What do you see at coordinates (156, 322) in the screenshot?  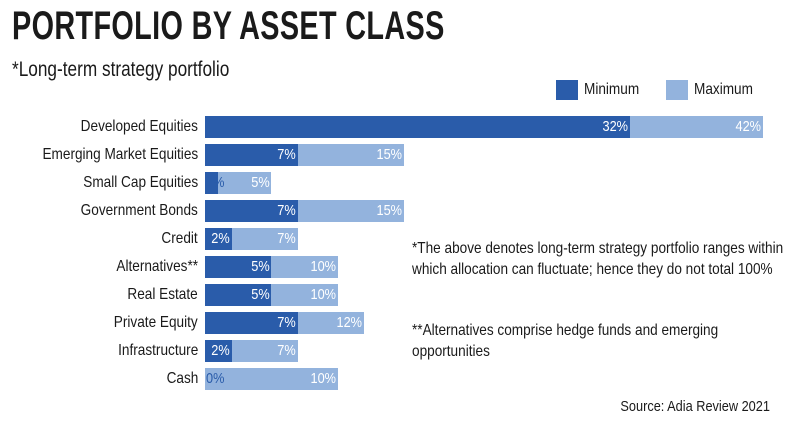 I see `category-label: Private Equity` at bounding box center [156, 322].